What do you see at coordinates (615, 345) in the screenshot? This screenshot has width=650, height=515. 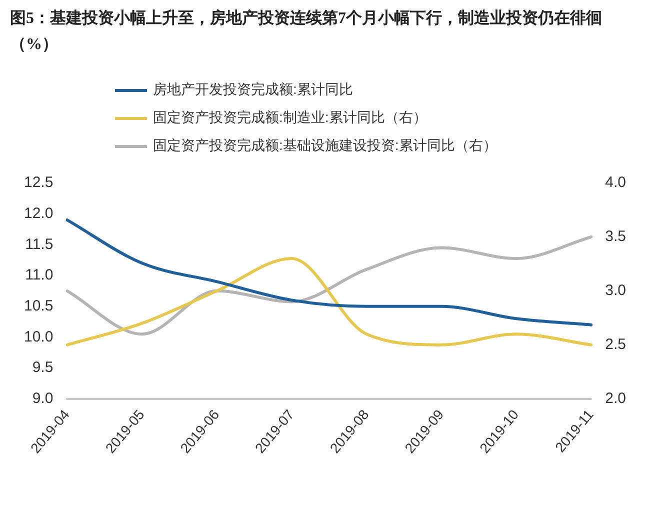 I see `y2-tick-label: 2.5` at bounding box center [615, 345].